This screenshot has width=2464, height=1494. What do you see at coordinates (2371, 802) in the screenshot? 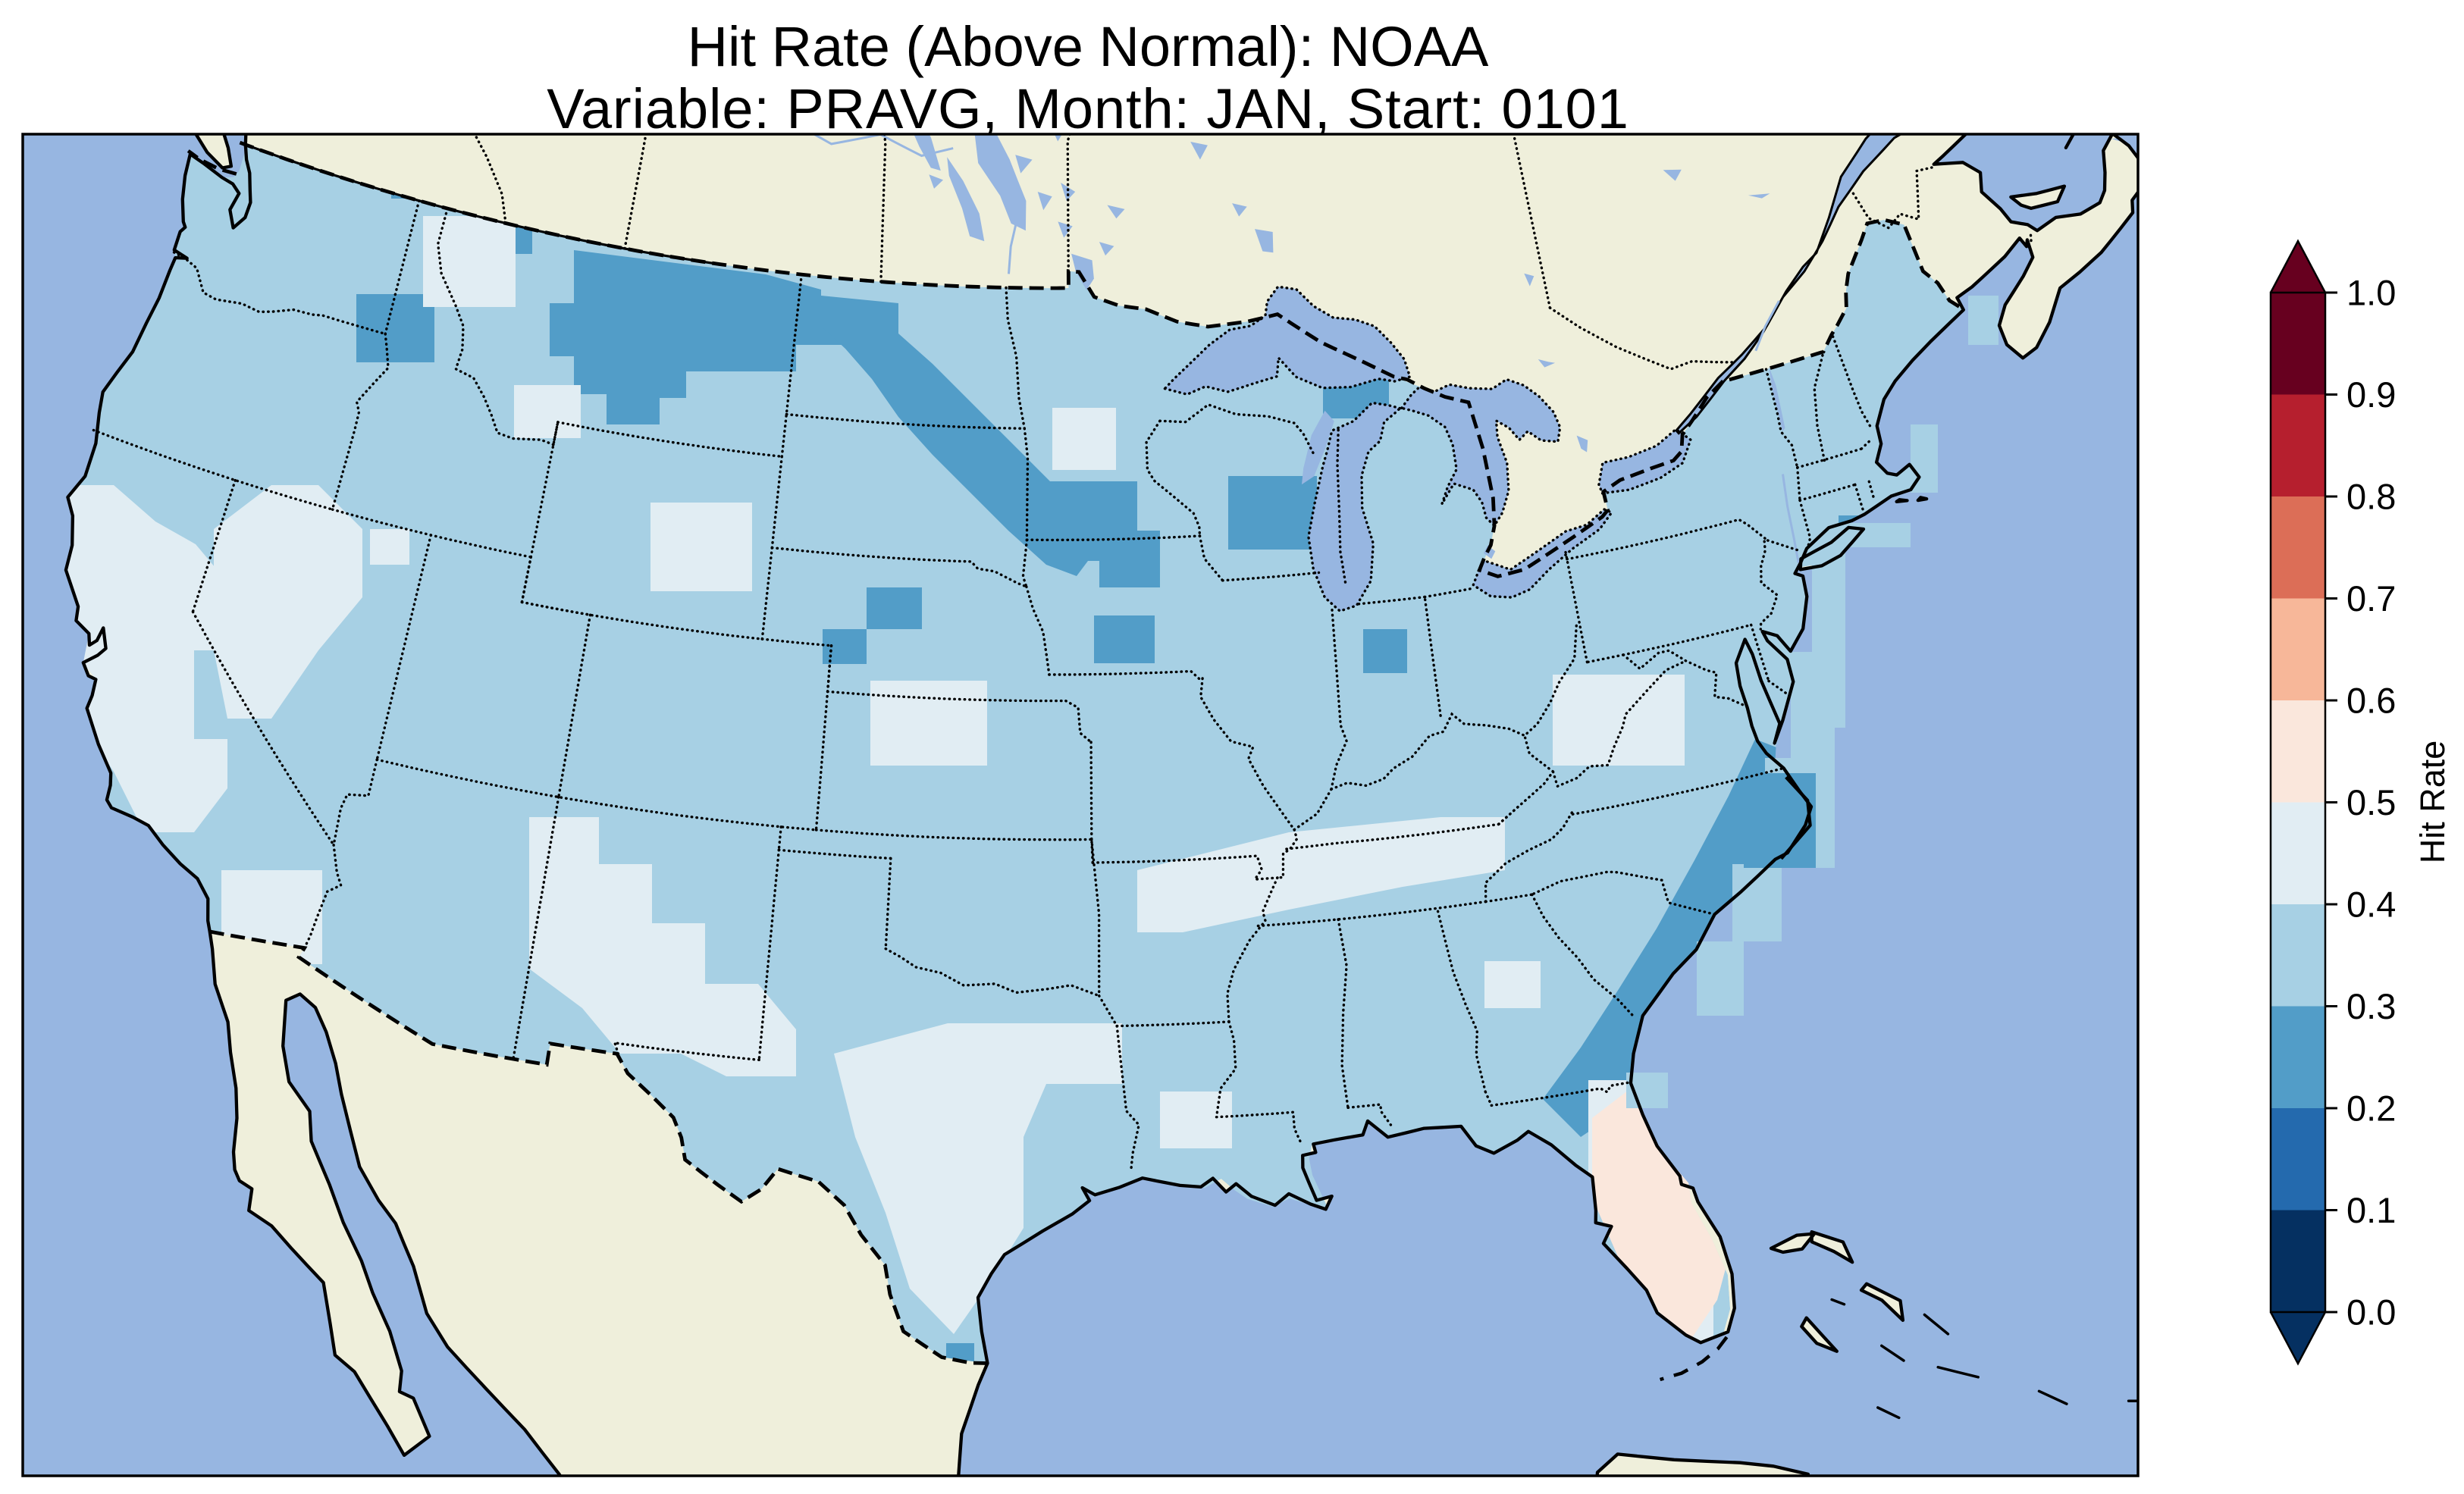
I see `svg-text: 0.5` at bounding box center [2371, 802].